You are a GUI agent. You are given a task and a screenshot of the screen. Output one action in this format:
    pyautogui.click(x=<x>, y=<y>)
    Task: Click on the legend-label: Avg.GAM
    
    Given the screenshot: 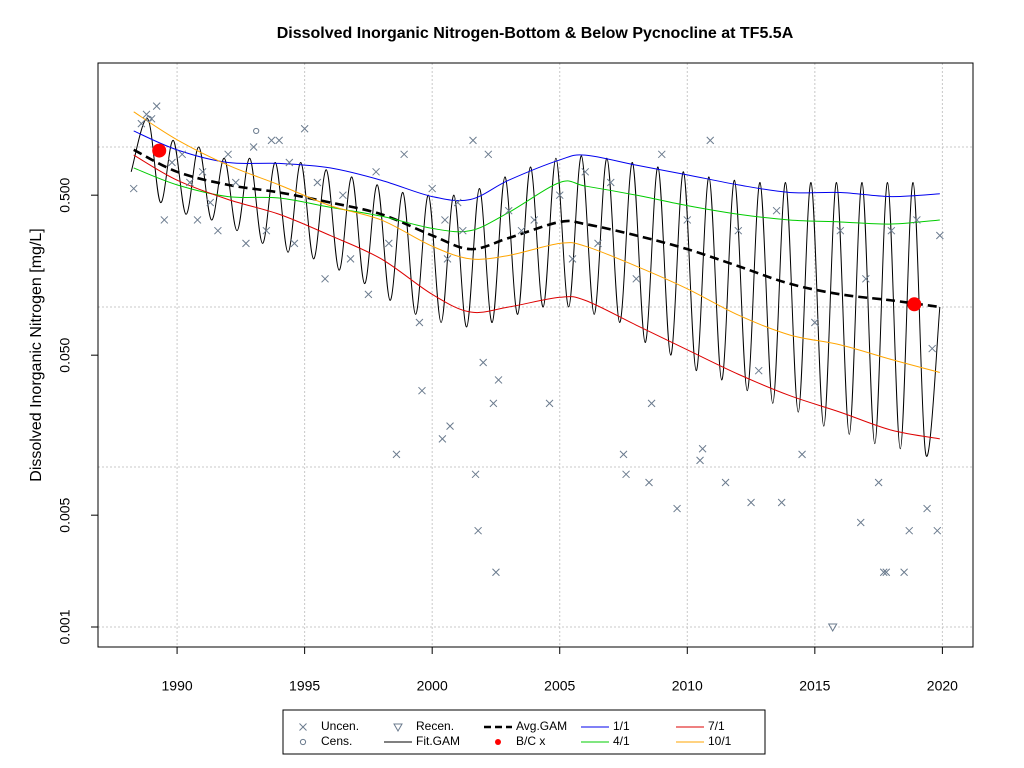 What is the action you would take?
    pyautogui.click(x=541, y=726)
    